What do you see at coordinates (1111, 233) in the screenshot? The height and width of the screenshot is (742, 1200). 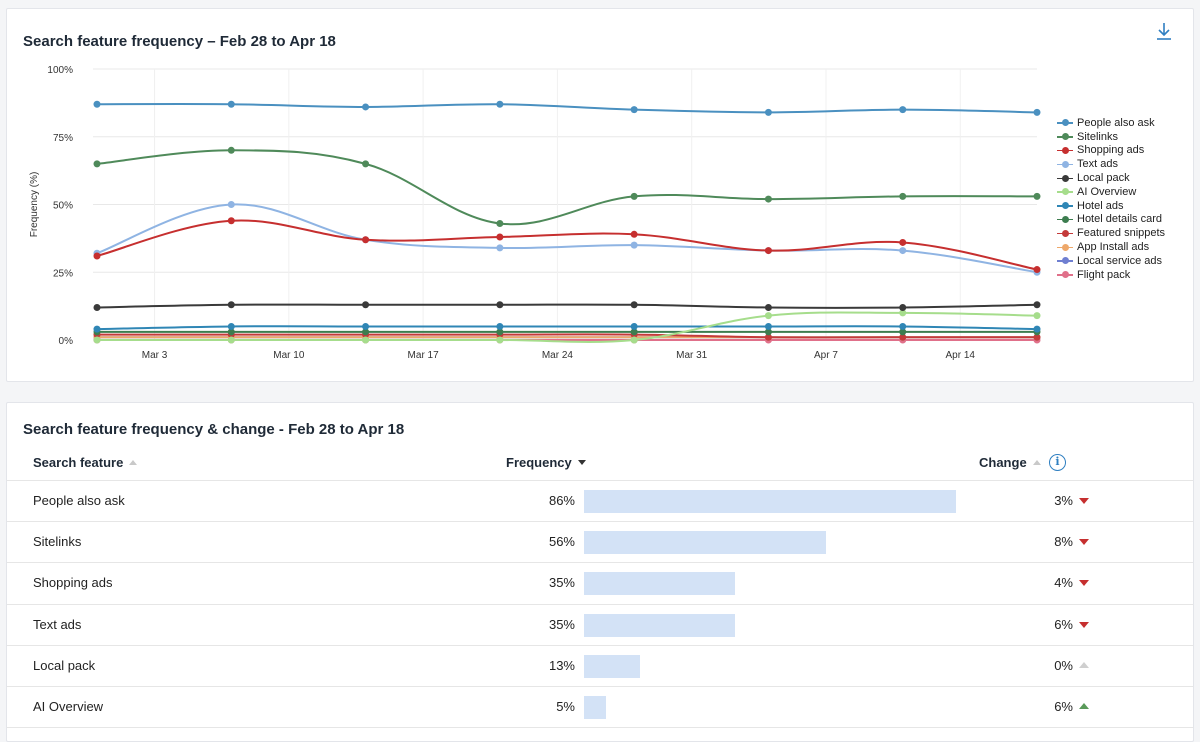 I see `legend-item: Featured snippets` at bounding box center [1111, 233].